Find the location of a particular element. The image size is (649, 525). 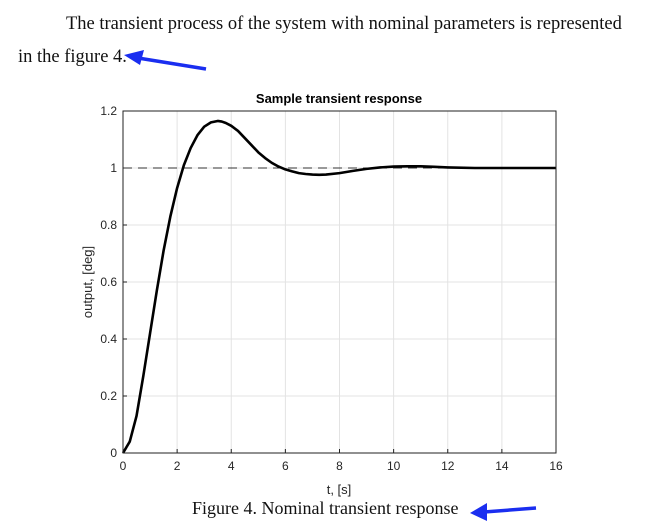

y-axis-label: output, [deg] is located at coordinates (87, 282).